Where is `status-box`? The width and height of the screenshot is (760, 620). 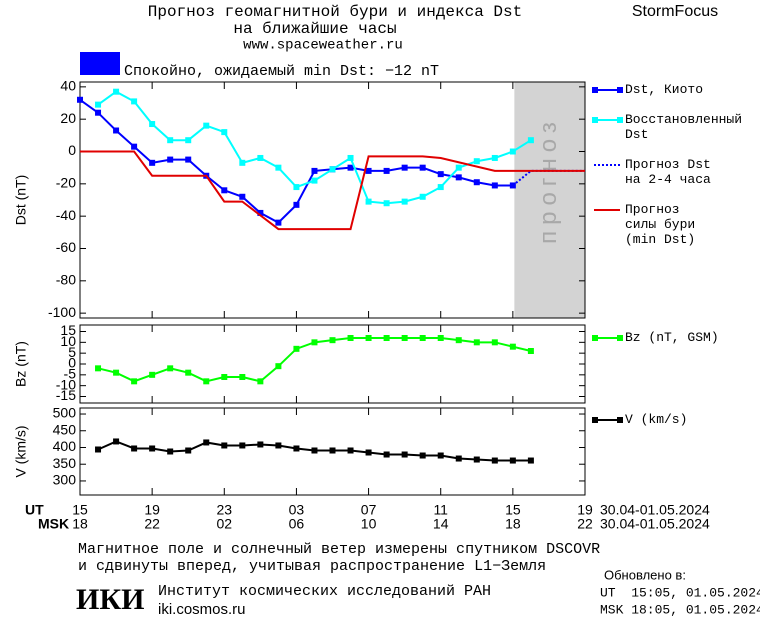
status-box is located at coordinates (100, 63).